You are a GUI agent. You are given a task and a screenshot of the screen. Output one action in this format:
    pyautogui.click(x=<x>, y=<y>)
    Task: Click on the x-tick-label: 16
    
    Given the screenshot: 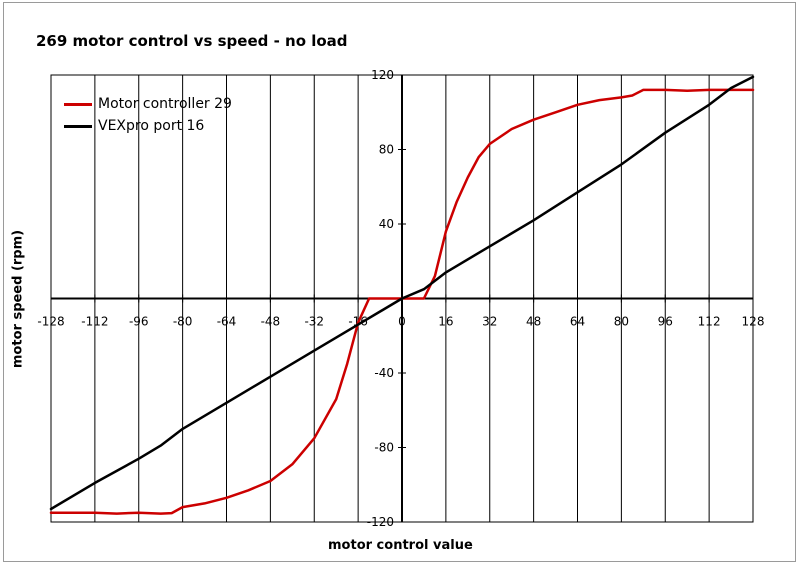 What is the action you would take?
    pyautogui.click(x=445, y=322)
    